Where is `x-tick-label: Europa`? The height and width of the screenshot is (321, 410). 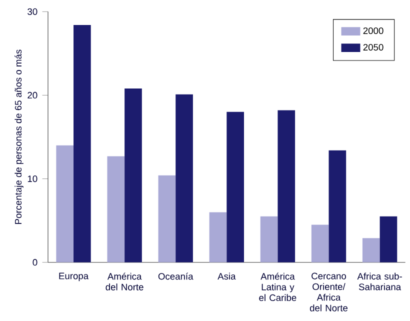 x-tick-label: Europa is located at coordinates (74, 277).